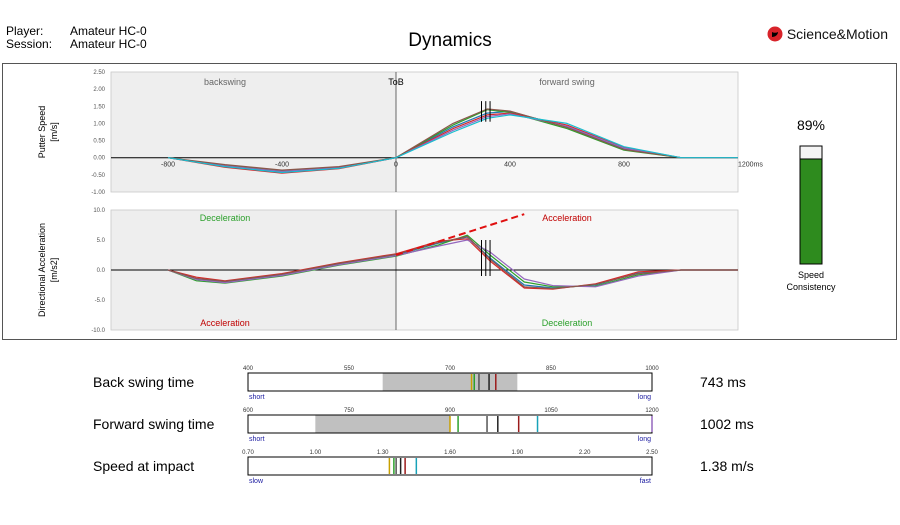  Describe the element at coordinates (248, 411) in the screenshot. I see `bar-tick-label: 600` at that location.